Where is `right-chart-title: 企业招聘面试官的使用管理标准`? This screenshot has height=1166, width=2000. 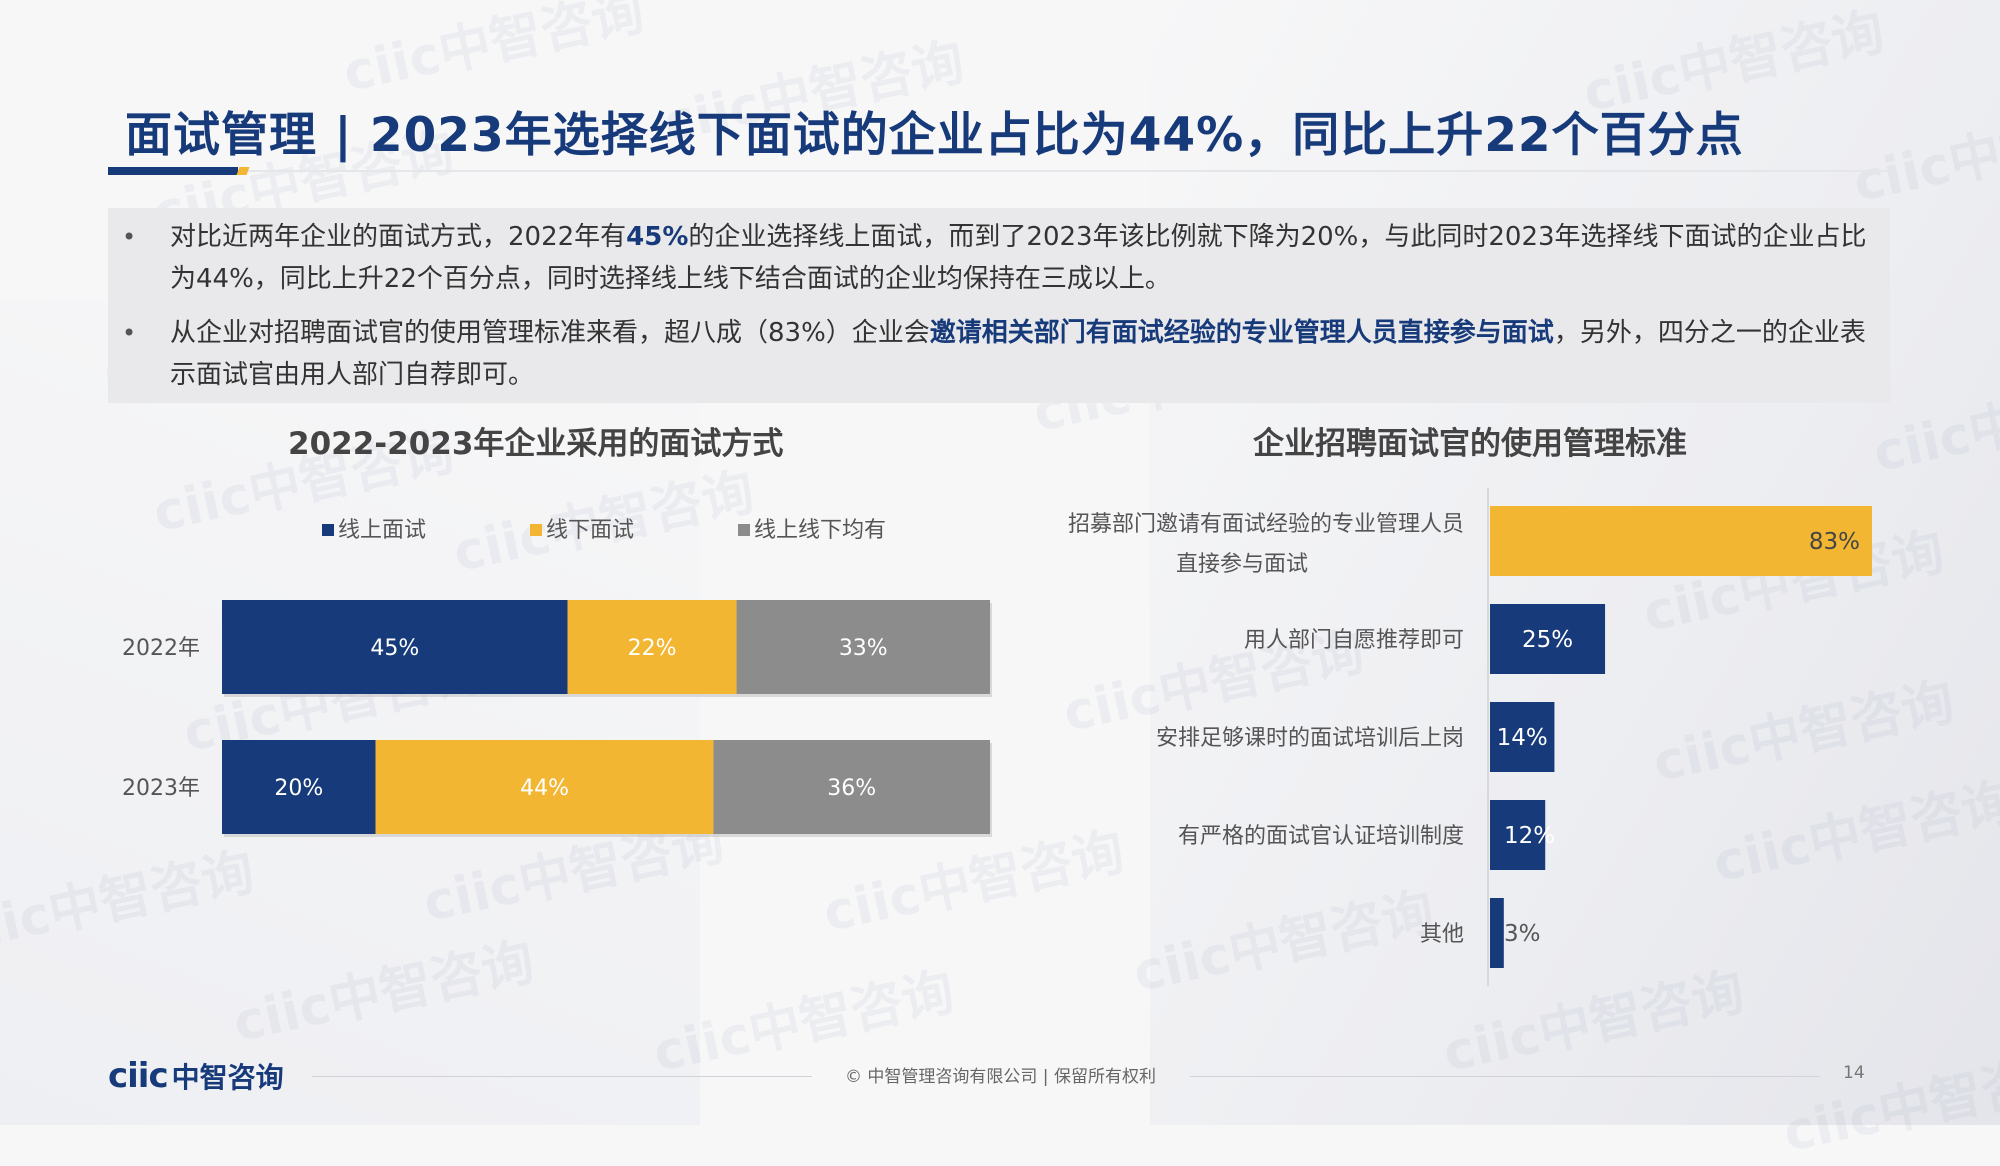
right-chart-title: 企业招聘面试官的使用管理标准 is located at coordinates (1470, 444).